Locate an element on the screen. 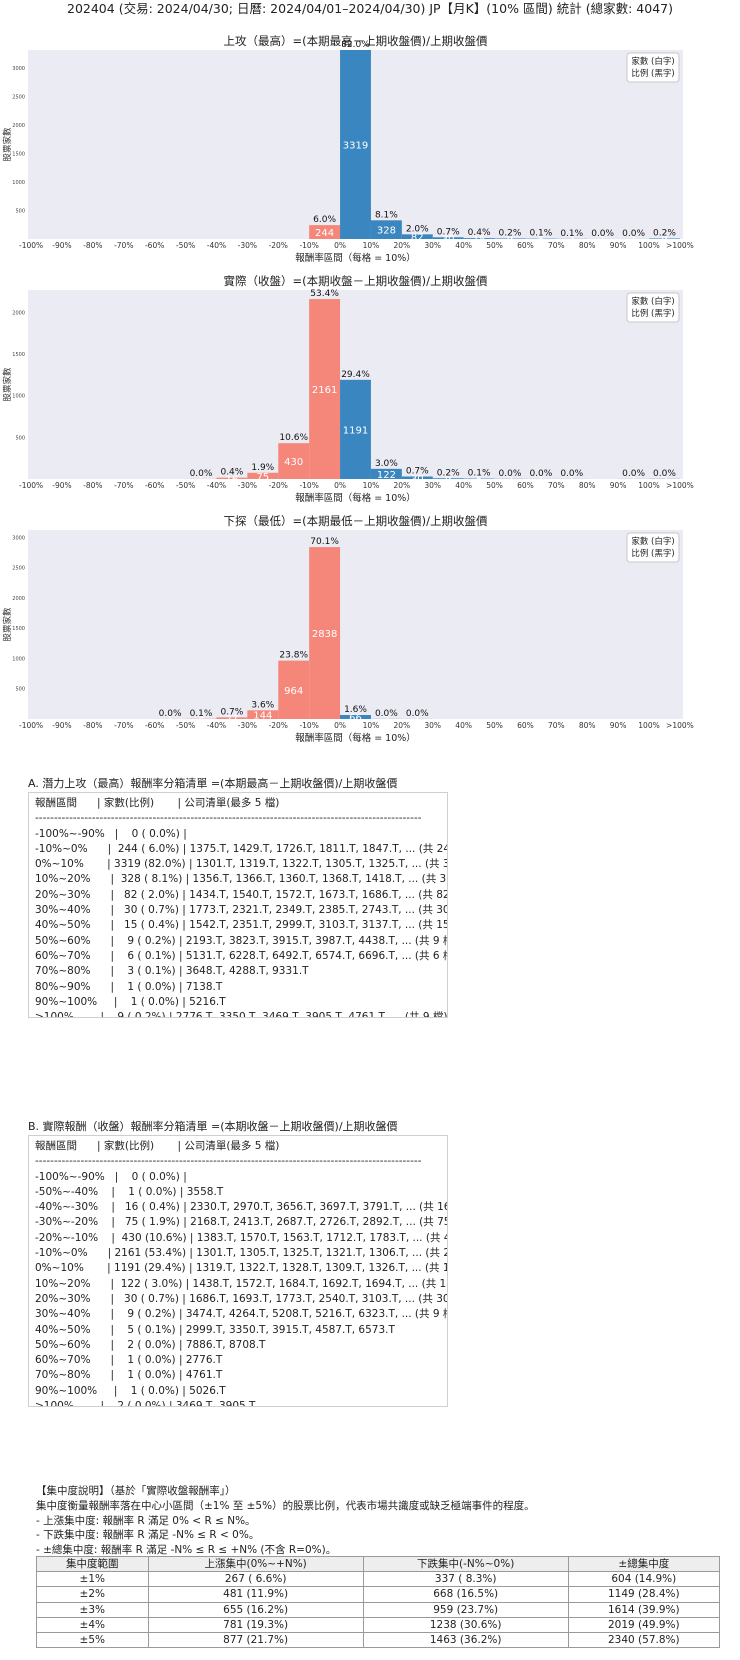 The width and height of the screenshot is (740, 1660). legend-entry: 比例 (黑字) is located at coordinates (652, 553).